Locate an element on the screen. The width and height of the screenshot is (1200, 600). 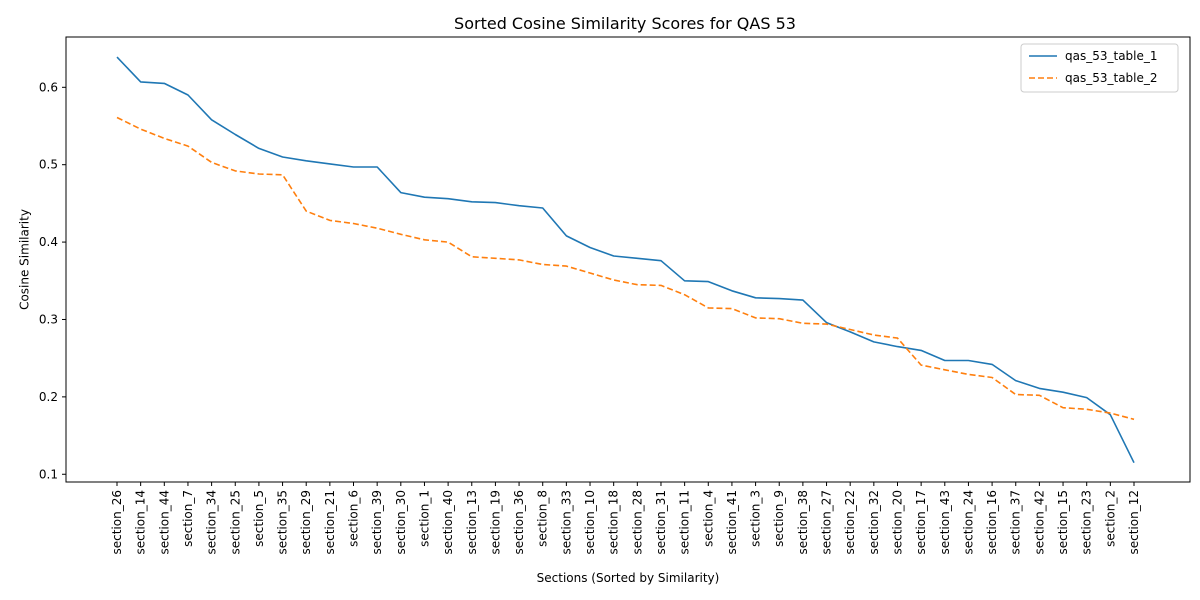
x-tick-label: section_18 is located at coordinates (614, 522).